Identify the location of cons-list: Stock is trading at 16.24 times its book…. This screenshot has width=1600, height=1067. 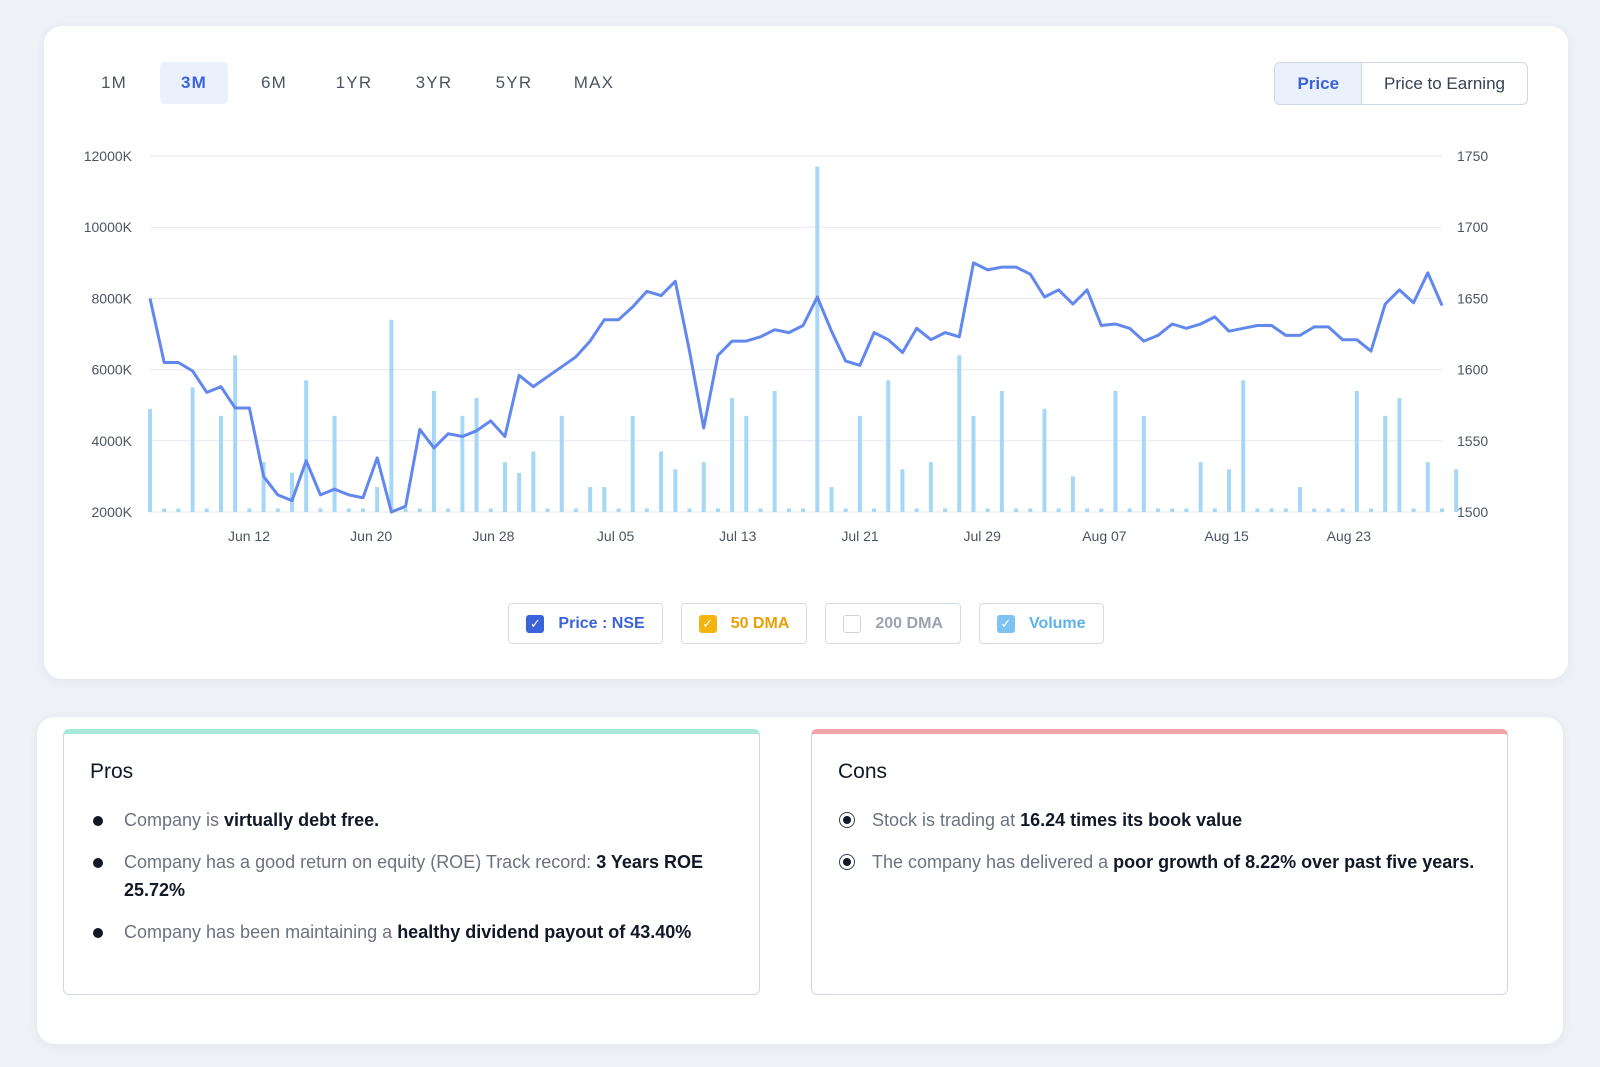
(1159, 841).